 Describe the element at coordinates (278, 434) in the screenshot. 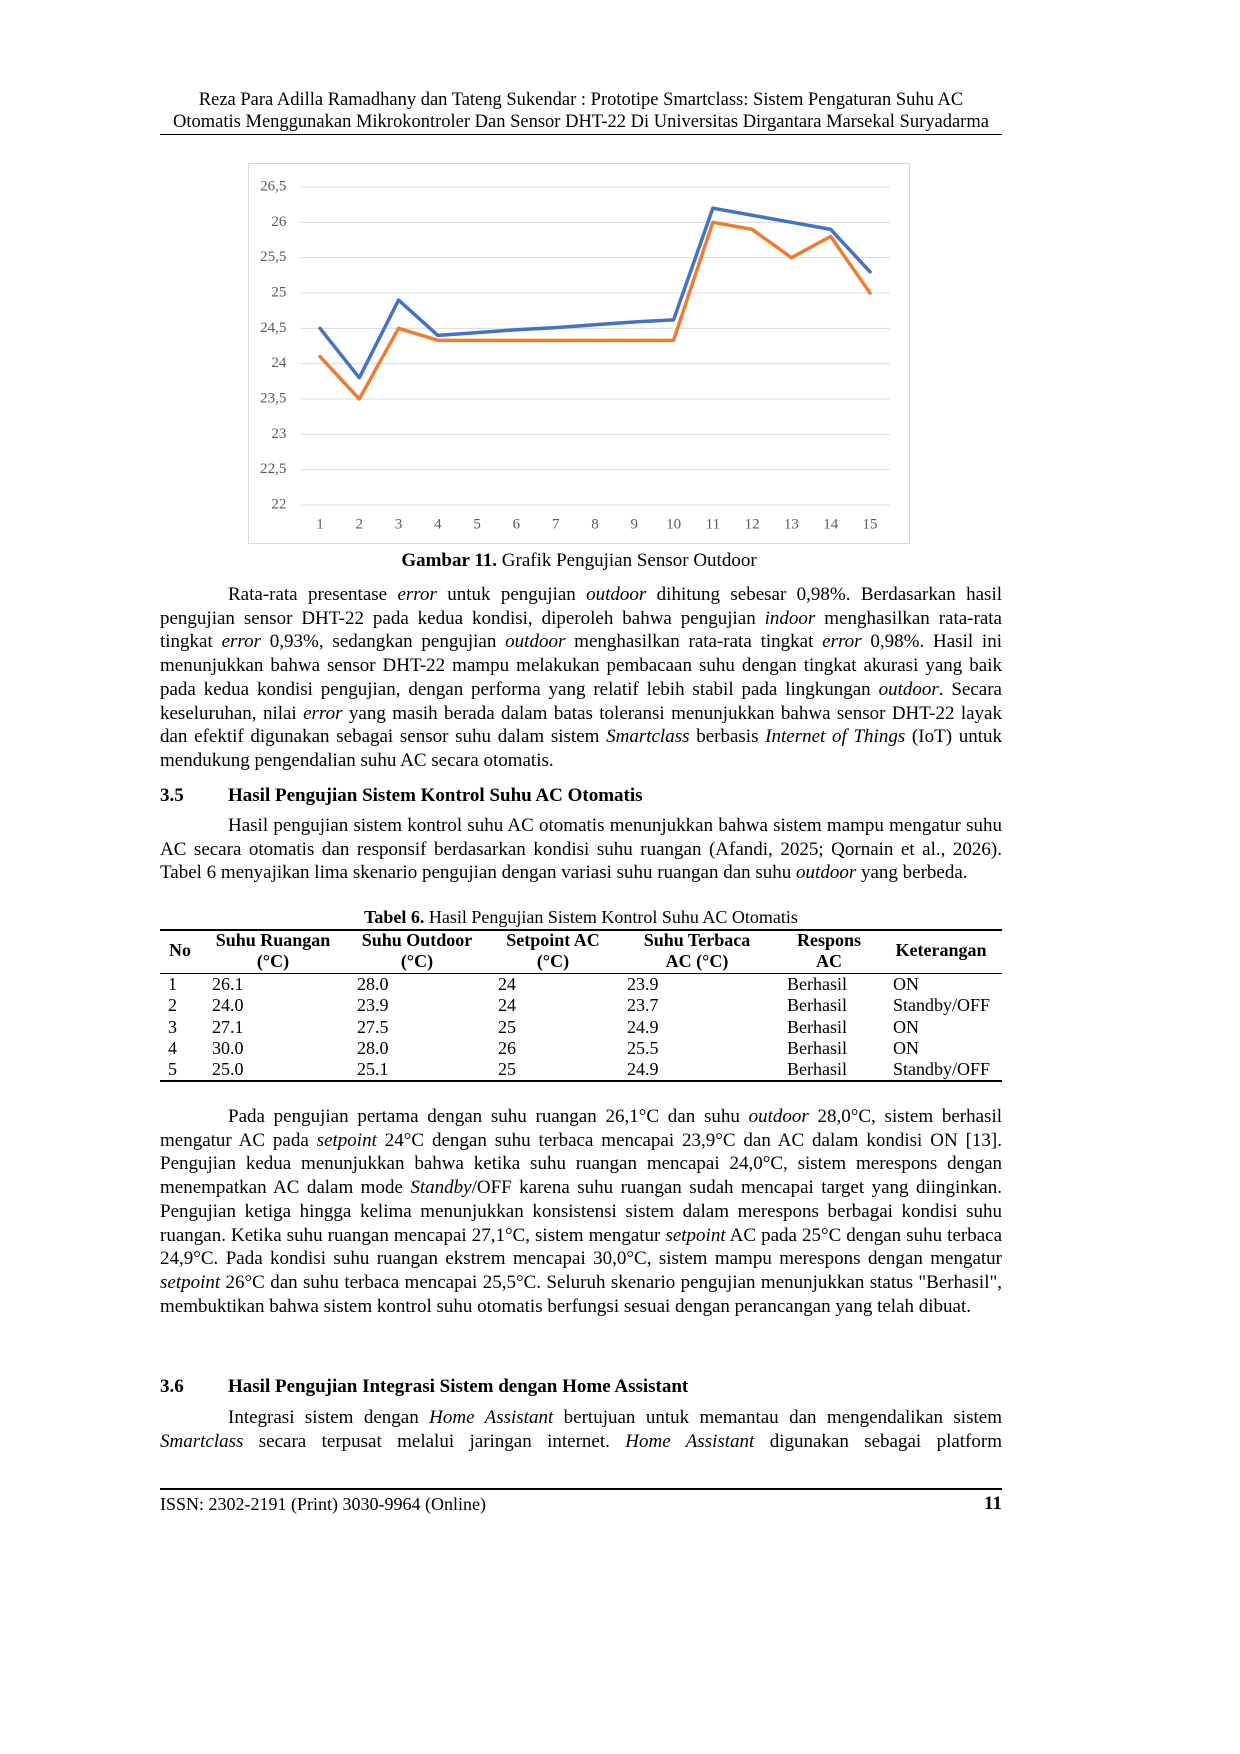

I see `y-tick-label: 23` at that location.